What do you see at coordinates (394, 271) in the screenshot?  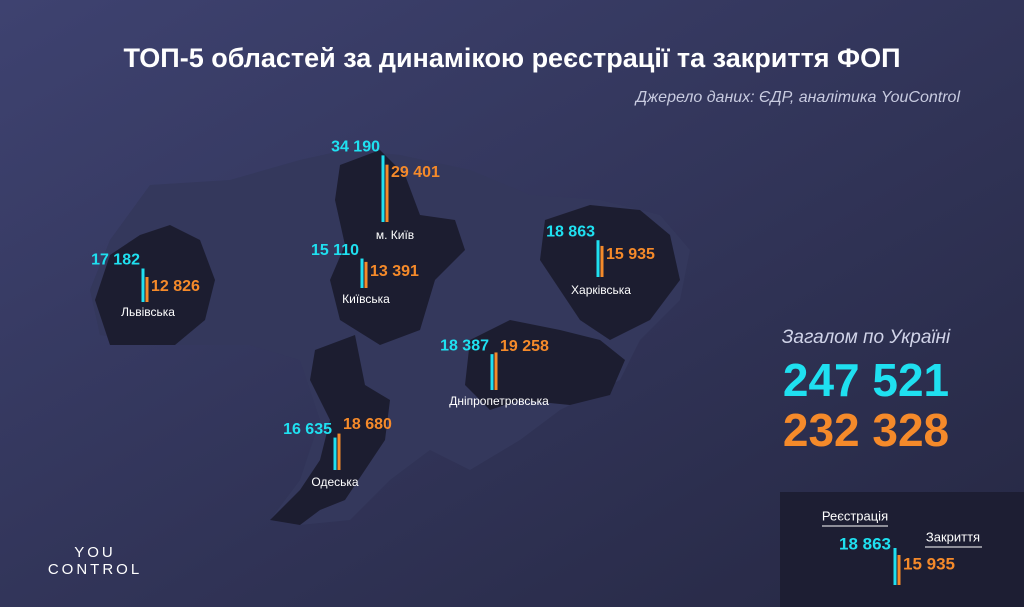 I see `closure-label: 13 391` at bounding box center [394, 271].